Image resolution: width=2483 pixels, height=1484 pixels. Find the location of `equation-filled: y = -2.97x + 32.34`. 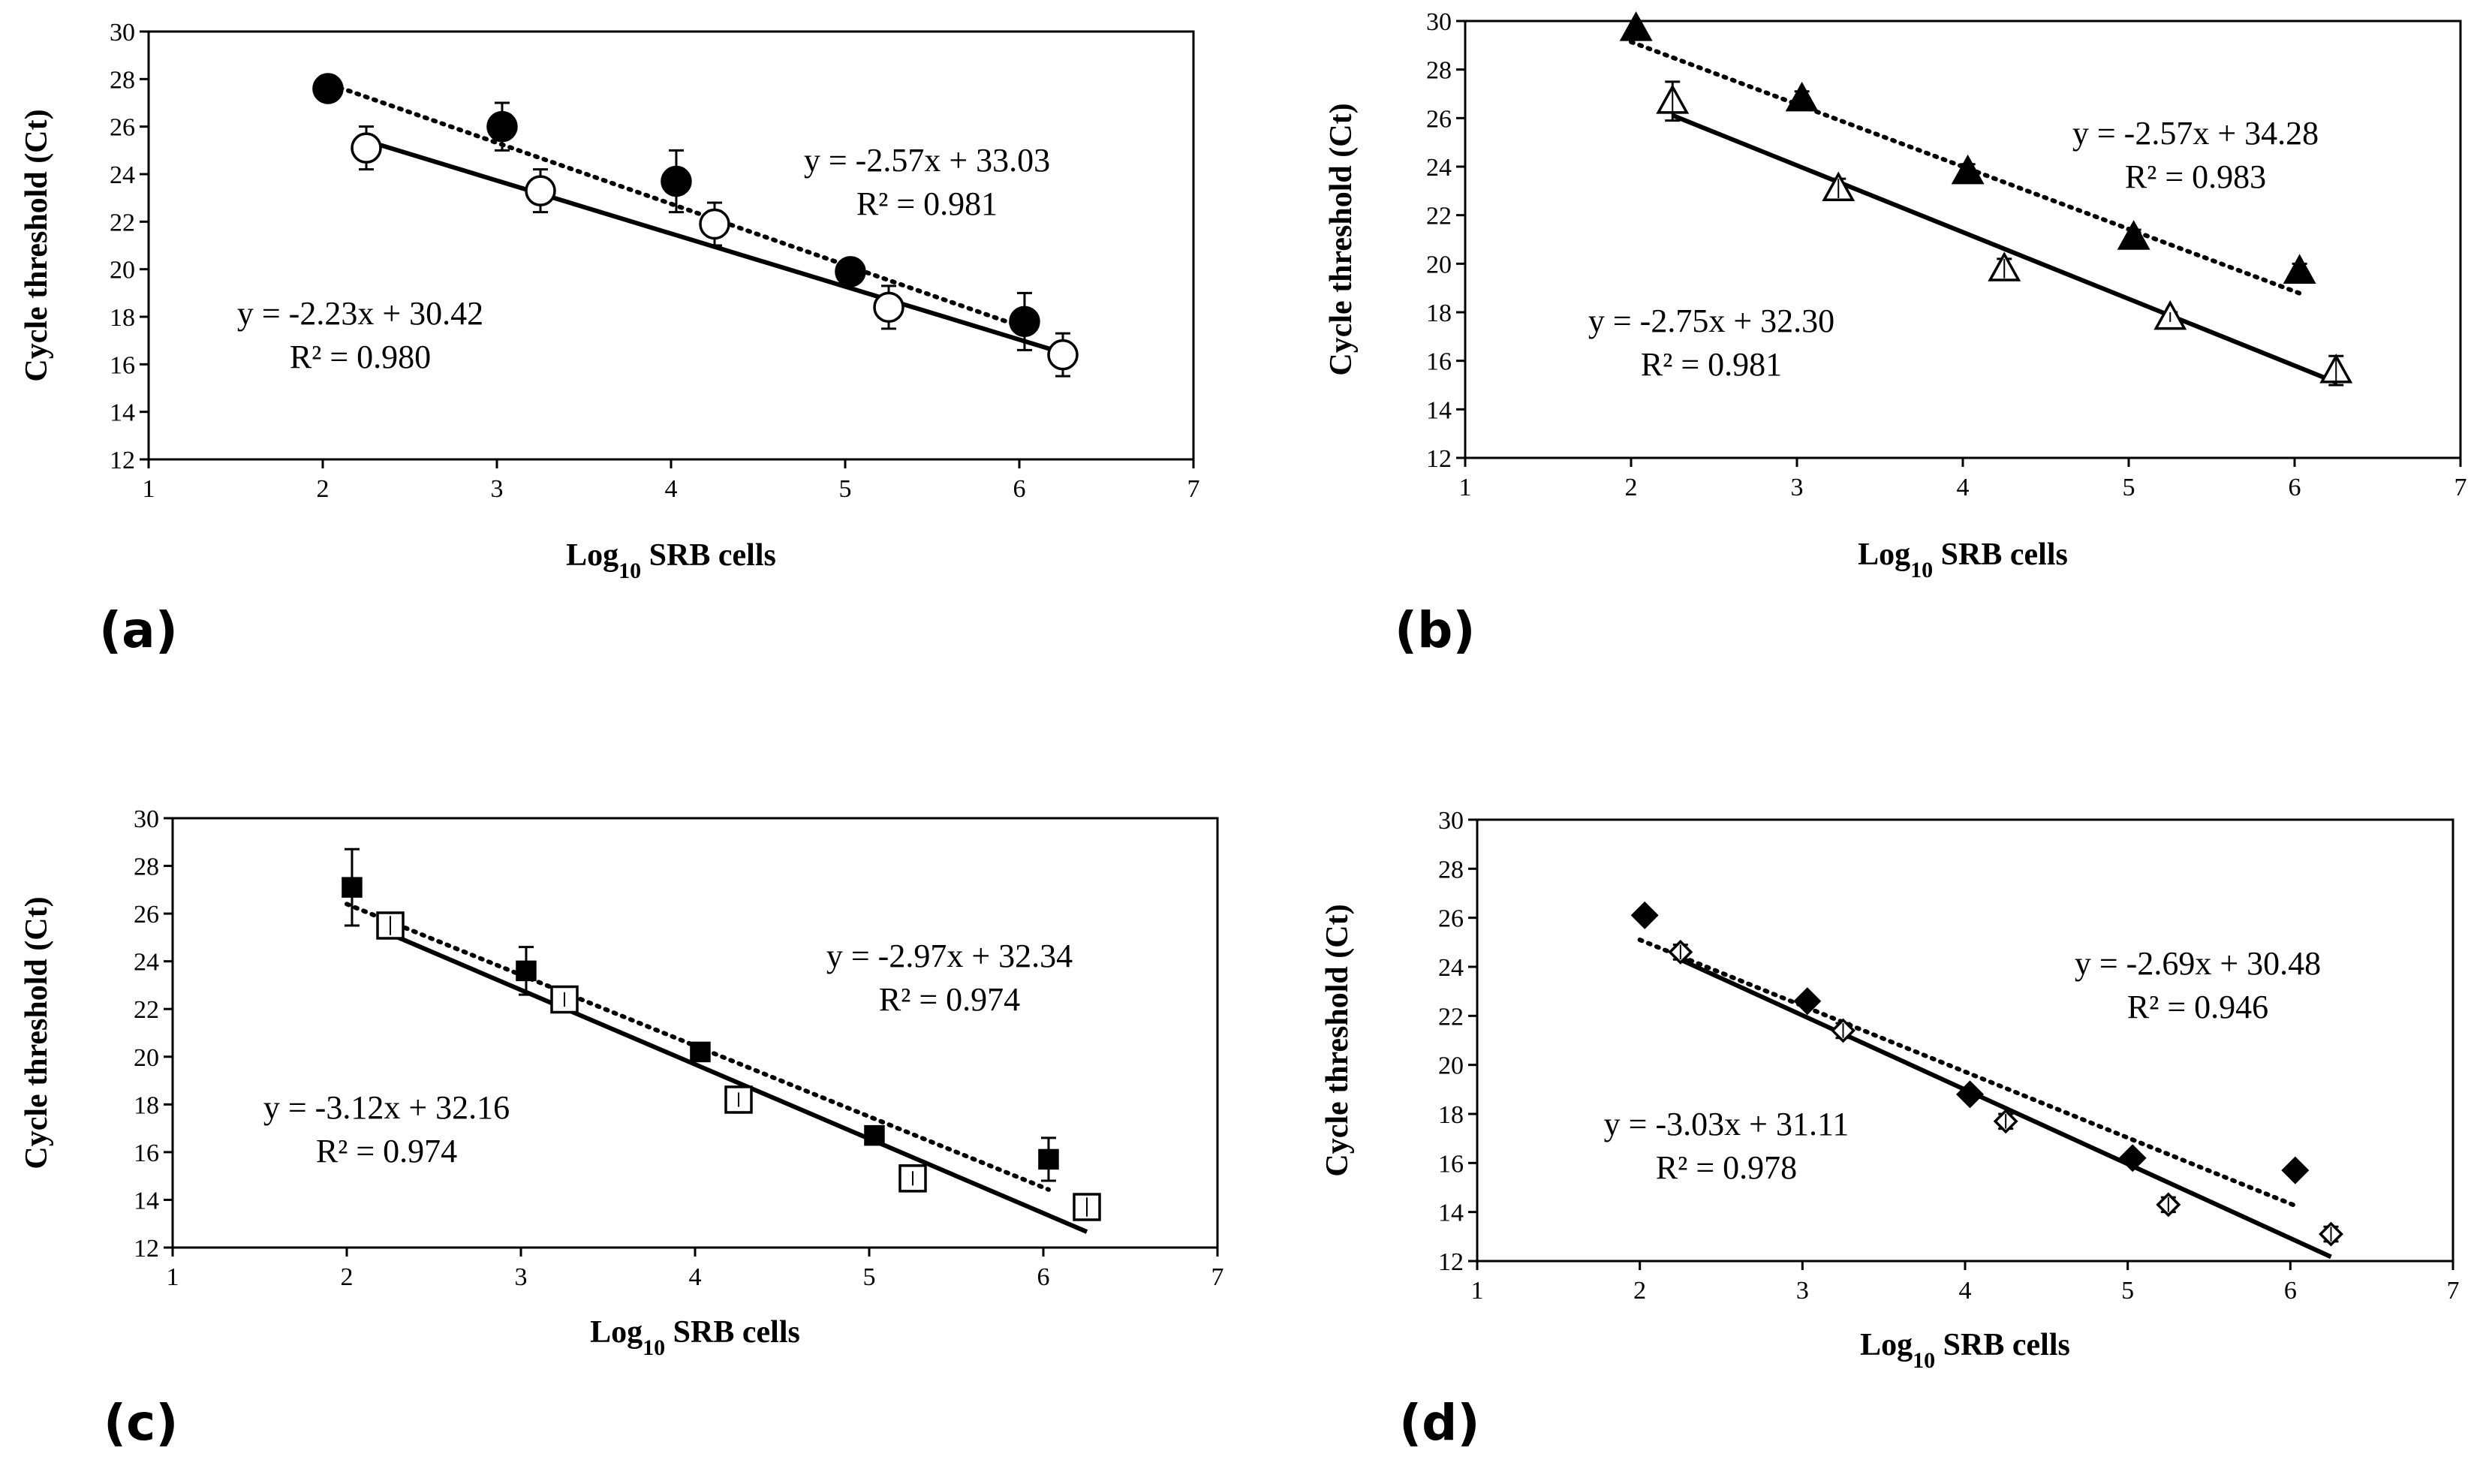

equation-filled: y = -2.97x + 32.34 is located at coordinates (949, 956).